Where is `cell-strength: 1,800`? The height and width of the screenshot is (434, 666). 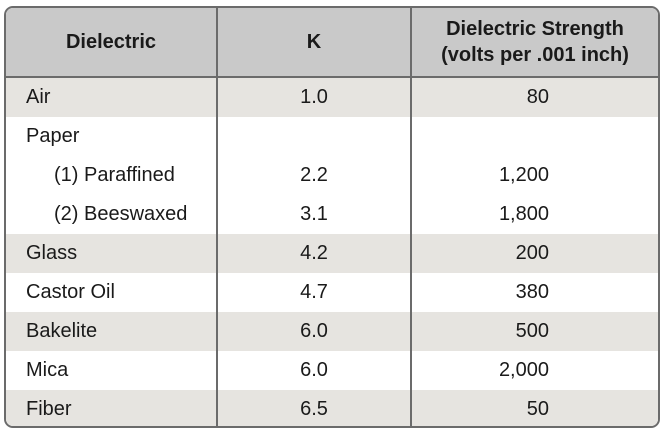 cell-strength: 1,800 is located at coordinates (534, 214).